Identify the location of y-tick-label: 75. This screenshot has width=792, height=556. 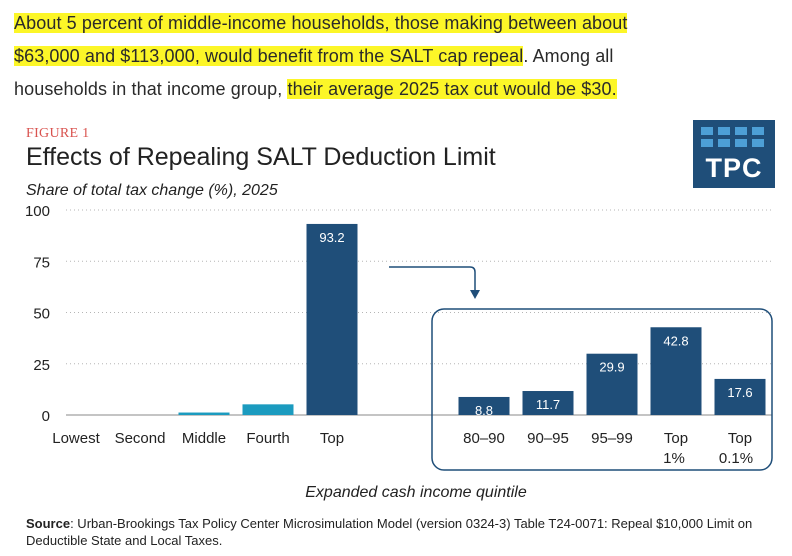
(41, 262).